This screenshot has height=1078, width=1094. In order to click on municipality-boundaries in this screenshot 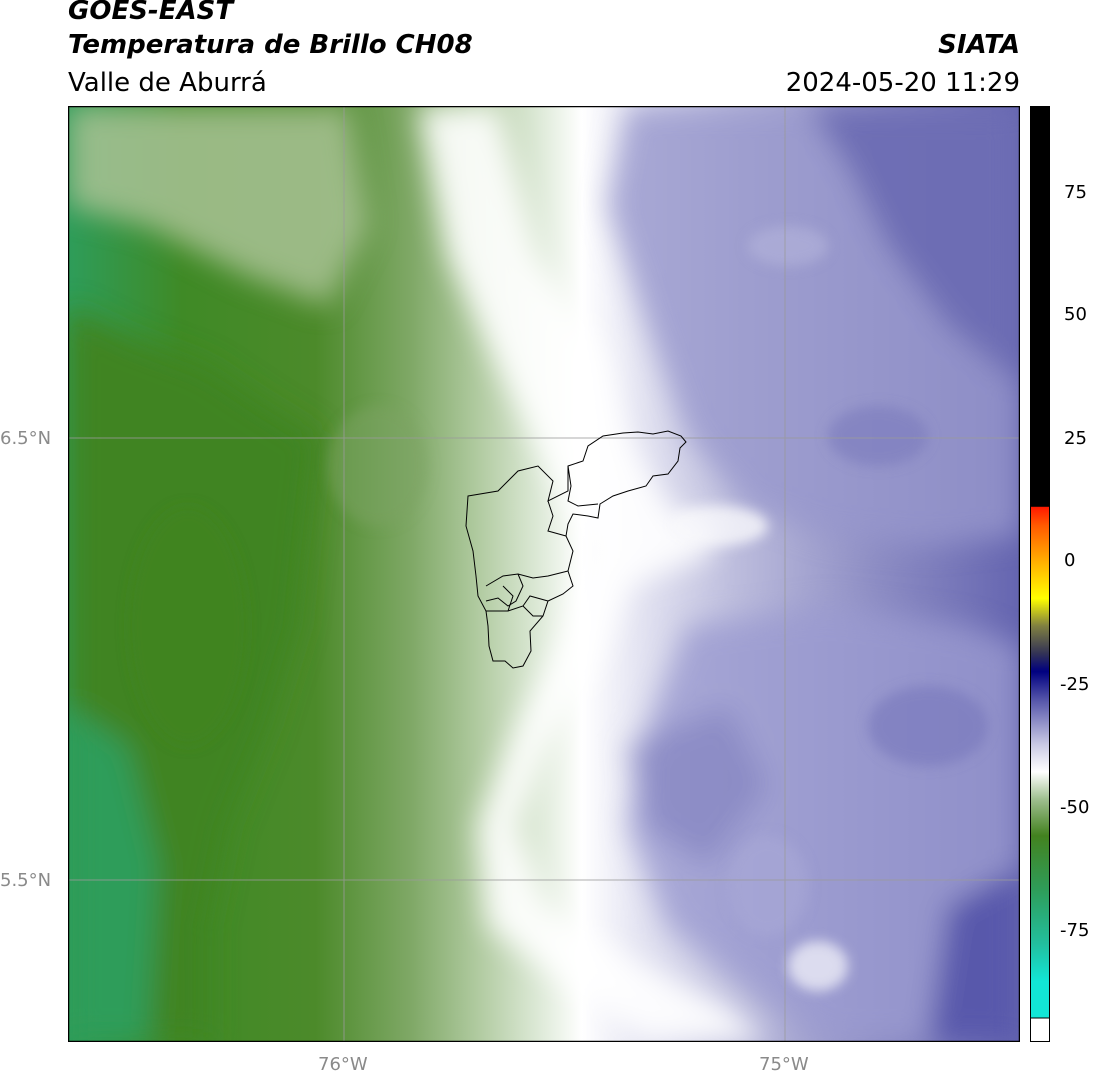, I will do `click(576, 549)`.